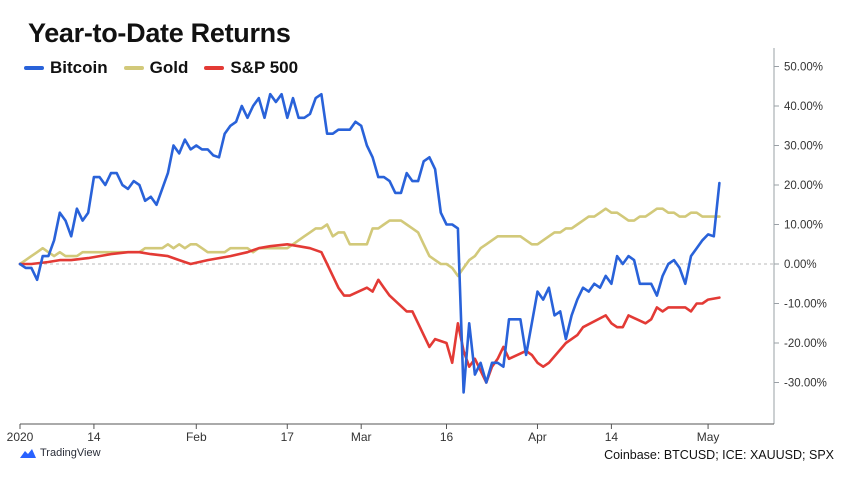 This screenshot has width=860, height=484. I want to click on legend-swatch-bitcoin, so click(34, 68).